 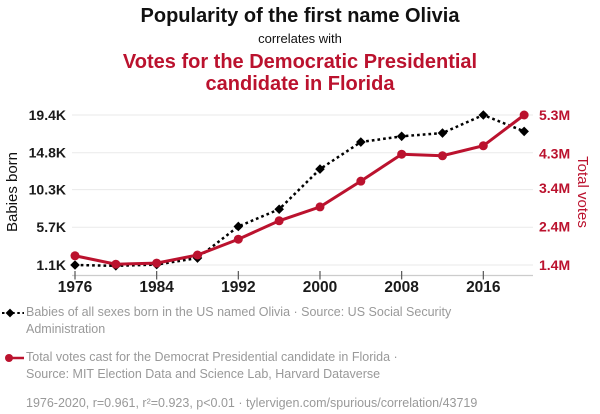 I want to click on right-y-tick-label: 4.3M, so click(x=554, y=153).